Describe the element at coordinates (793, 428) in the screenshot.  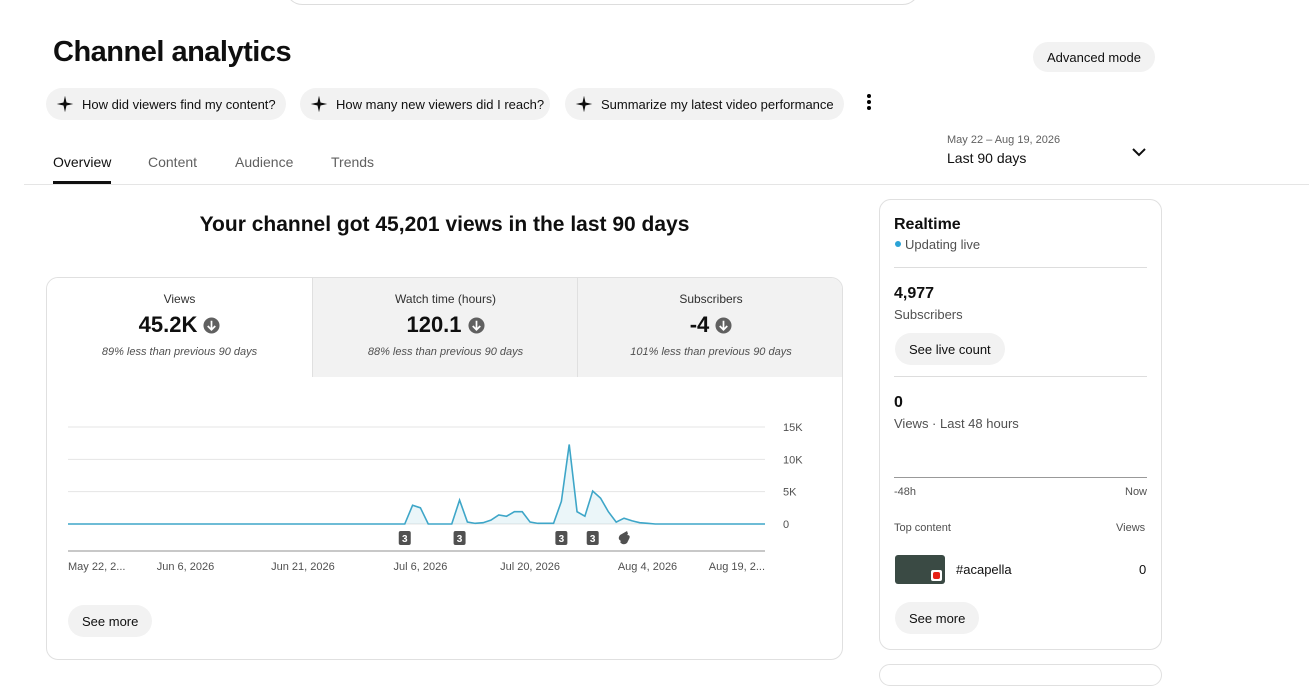
I see `y-tick-label: 15K` at that location.